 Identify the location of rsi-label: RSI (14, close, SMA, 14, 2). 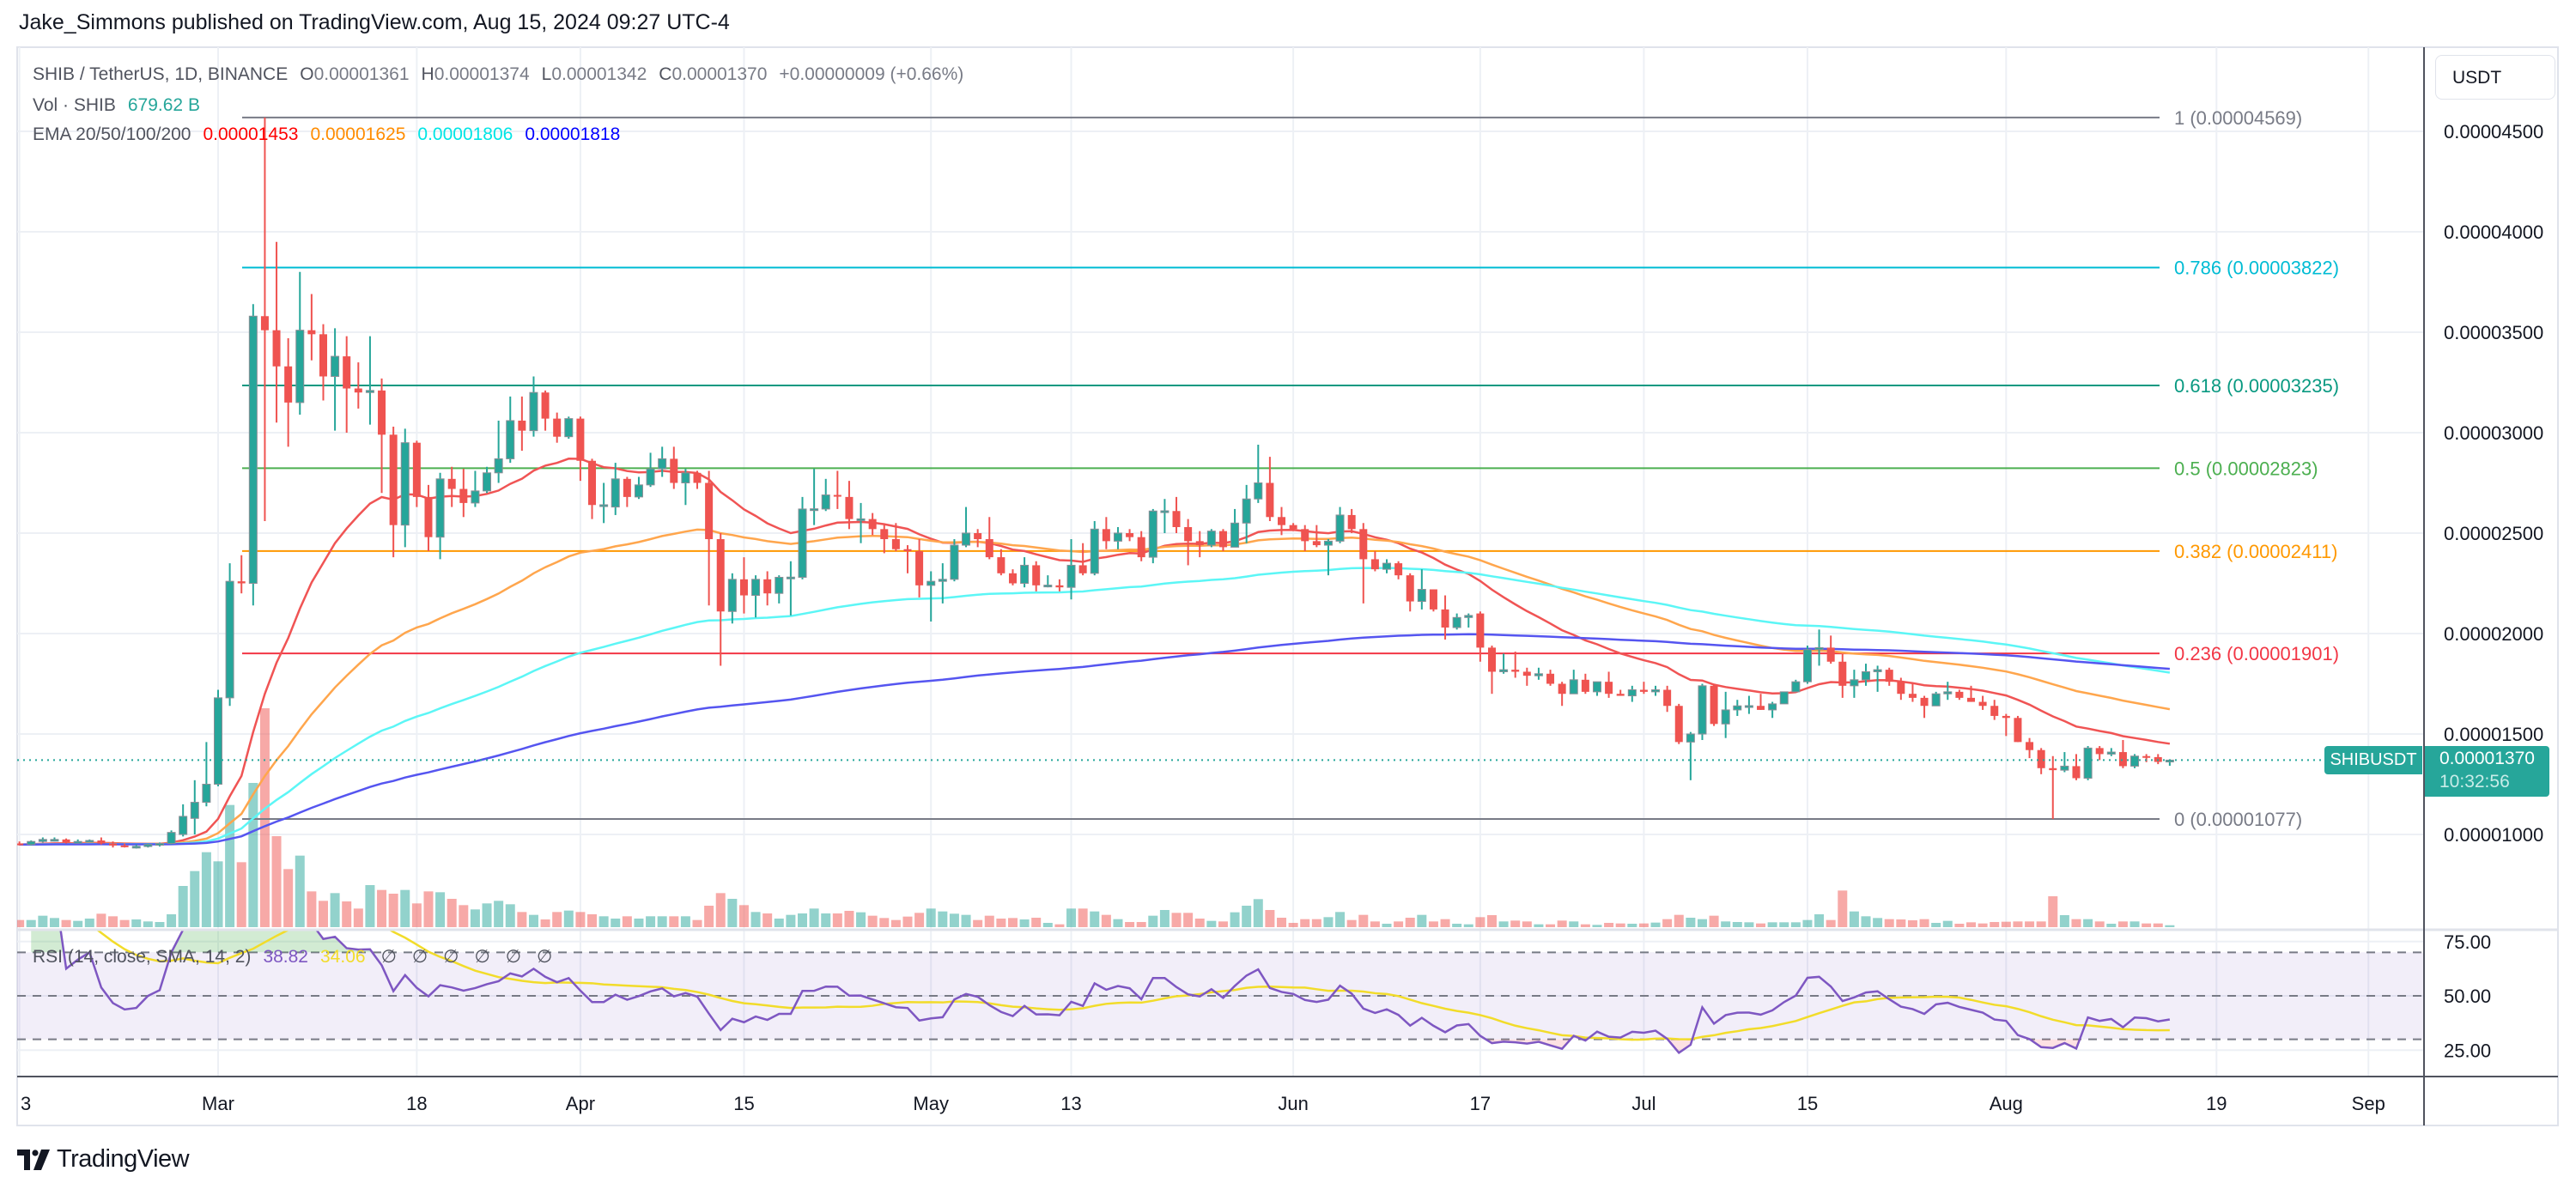
(143, 956).